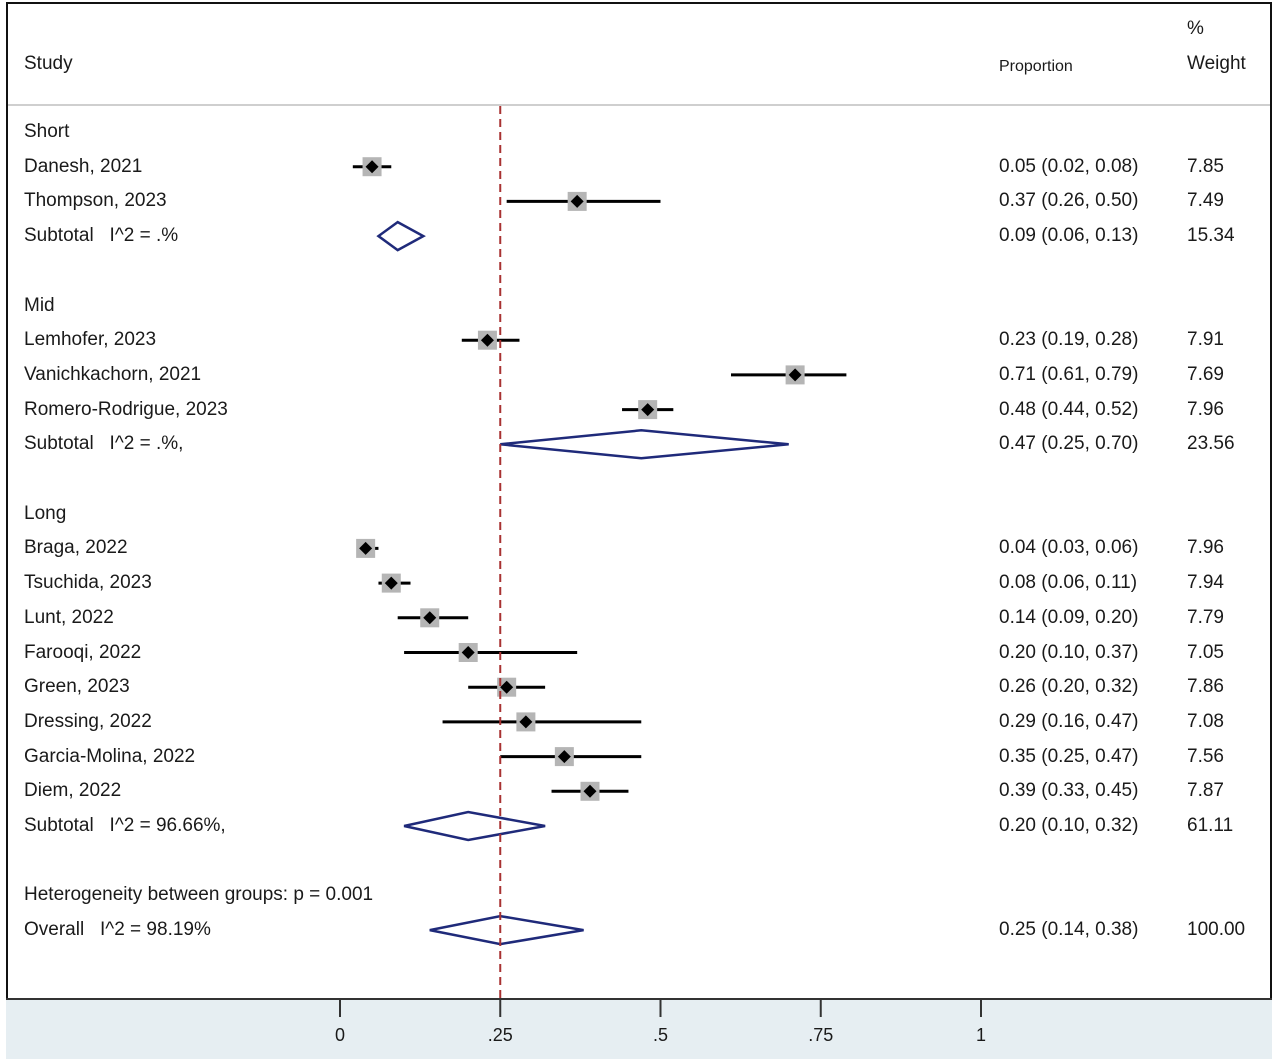 The width and height of the screenshot is (1280, 1063). What do you see at coordinates (821, 1035) in the screenshot?
I see `x-tick-label: .75` at bounding box center [821, 1035].